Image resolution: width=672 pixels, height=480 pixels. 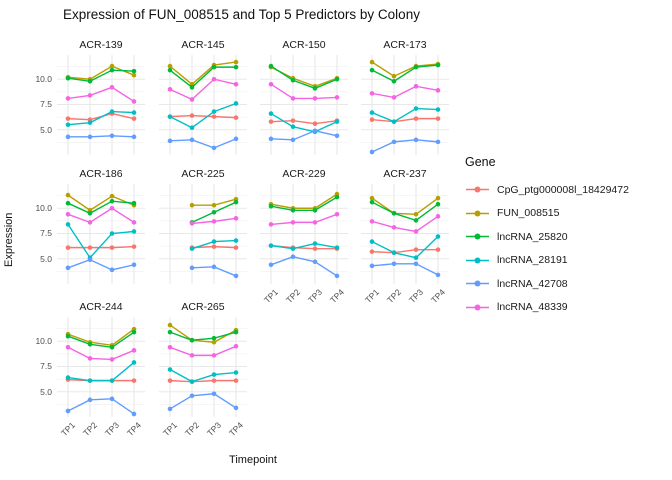 I want to click on facet-title: ACR-237, so click(x=405, y=174).